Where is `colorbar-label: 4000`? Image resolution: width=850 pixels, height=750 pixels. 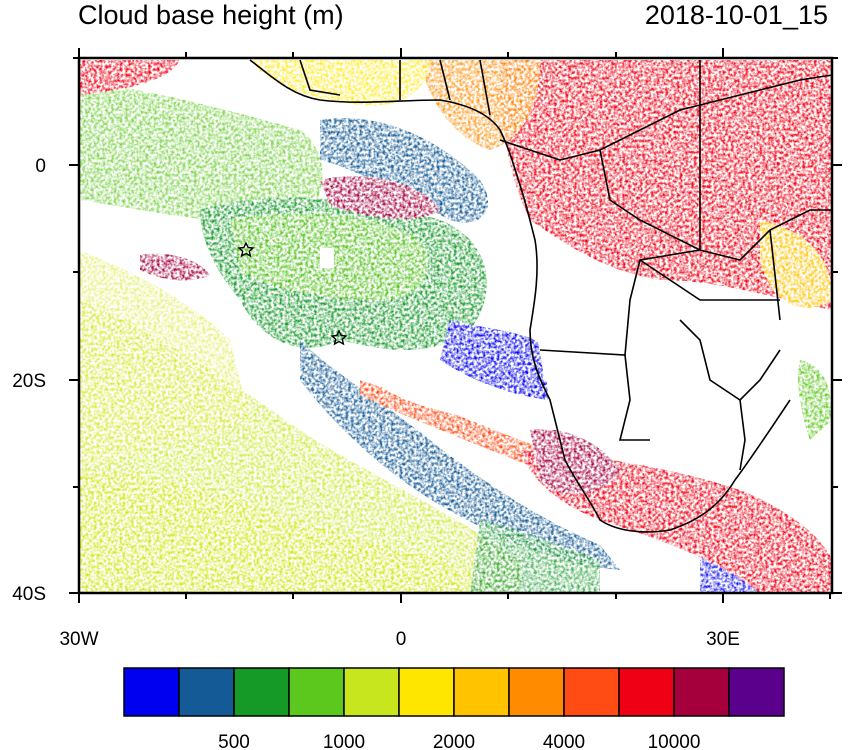 colorbar-label: 4000 is located at coordinates (564, 741).